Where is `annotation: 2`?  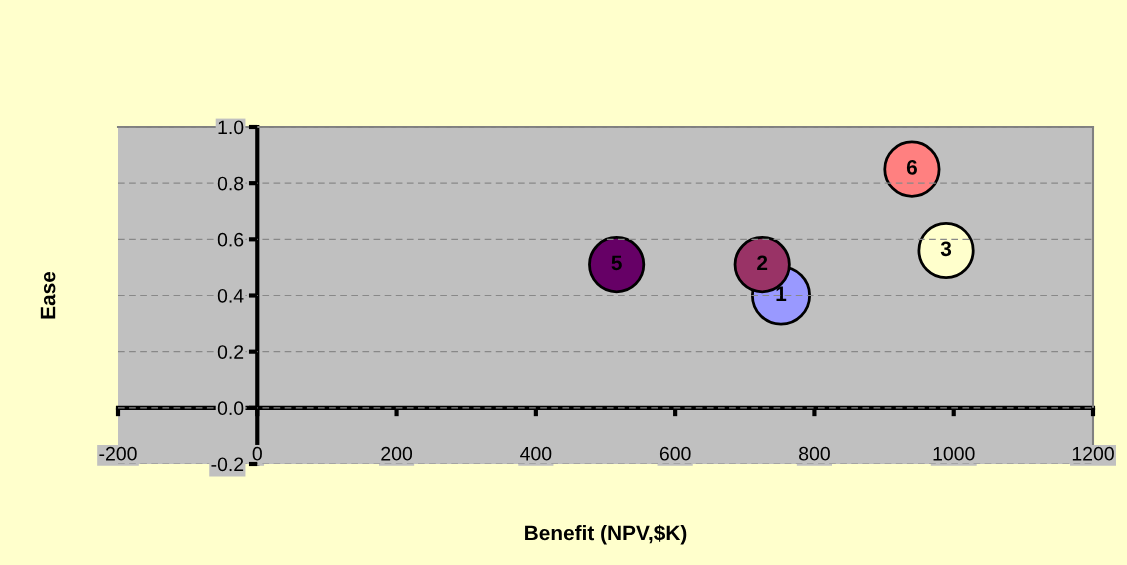 annotation: 2 is located at coordinates (762, 262).